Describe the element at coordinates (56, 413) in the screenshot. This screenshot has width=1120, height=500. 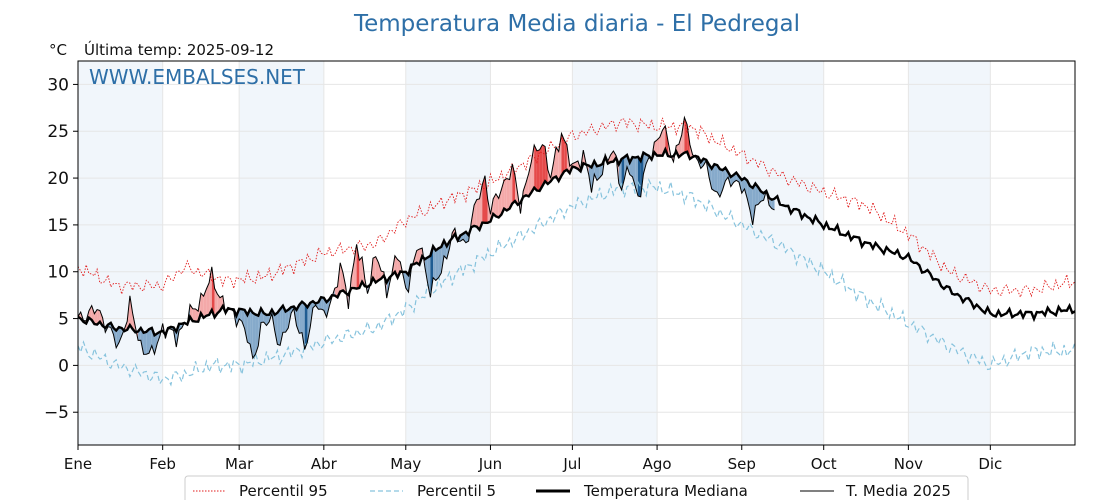
I see `y-tick-label--5: −5` at that location.